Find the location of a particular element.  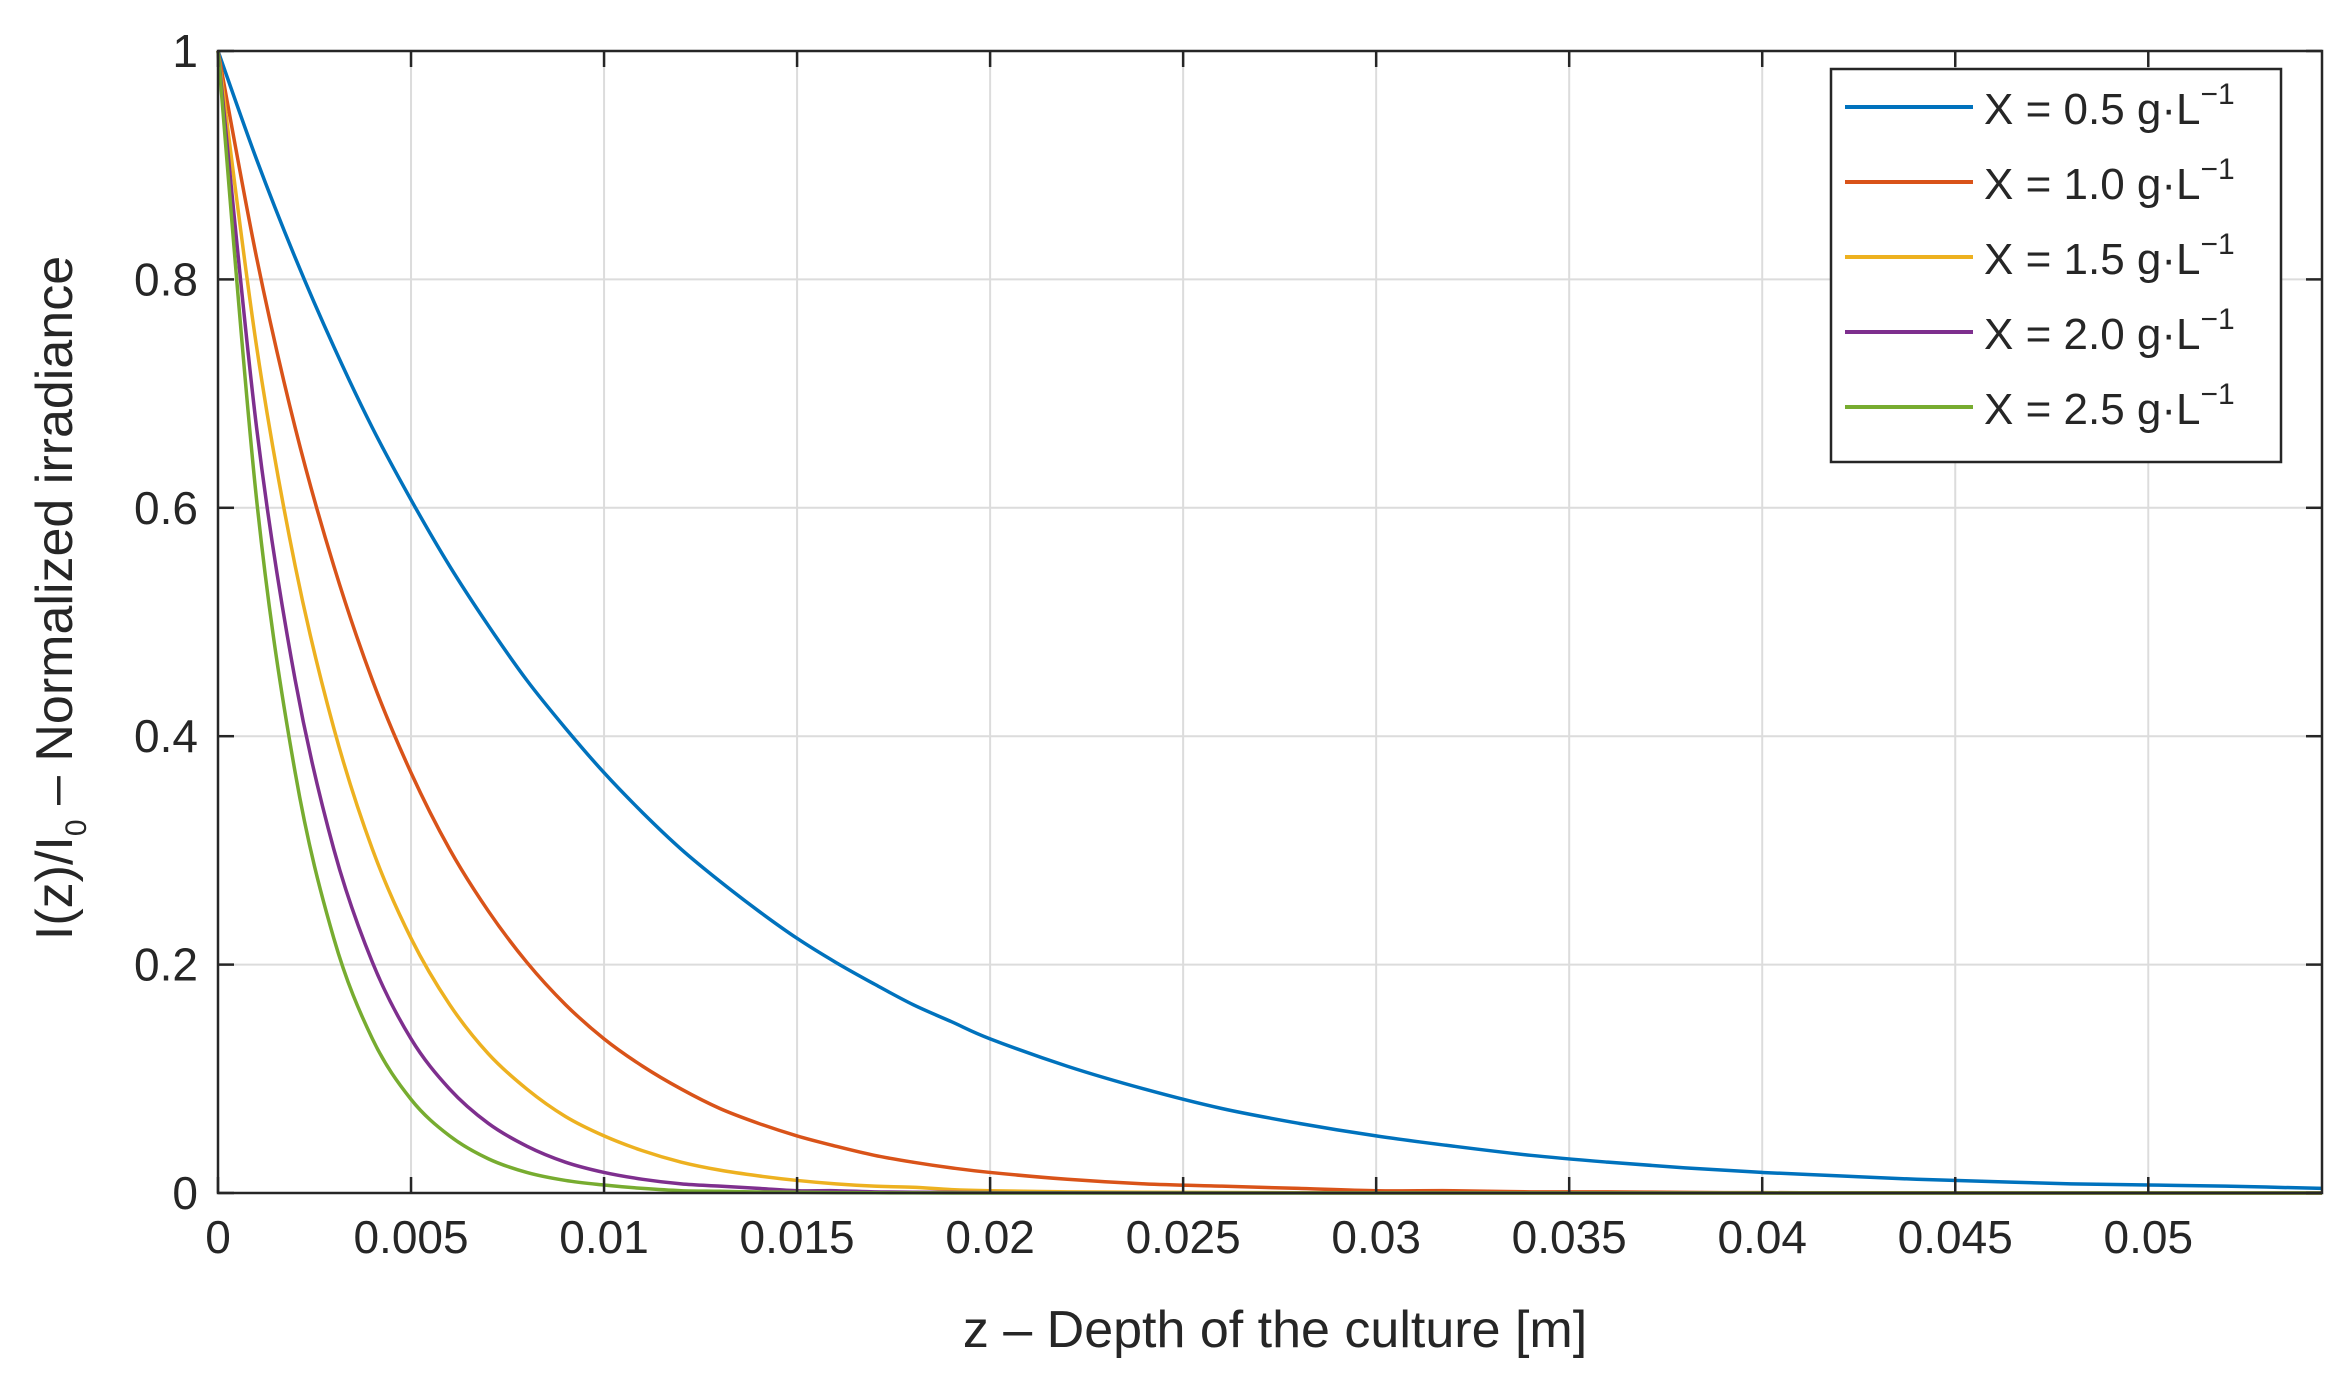

y-axis-label-subscript: 0 is located at coordinates (76, 827).